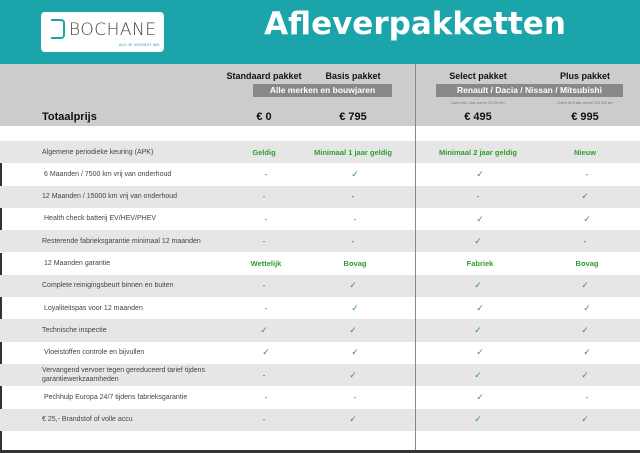  I want to click on package-price: € 0, so click(264, 117).